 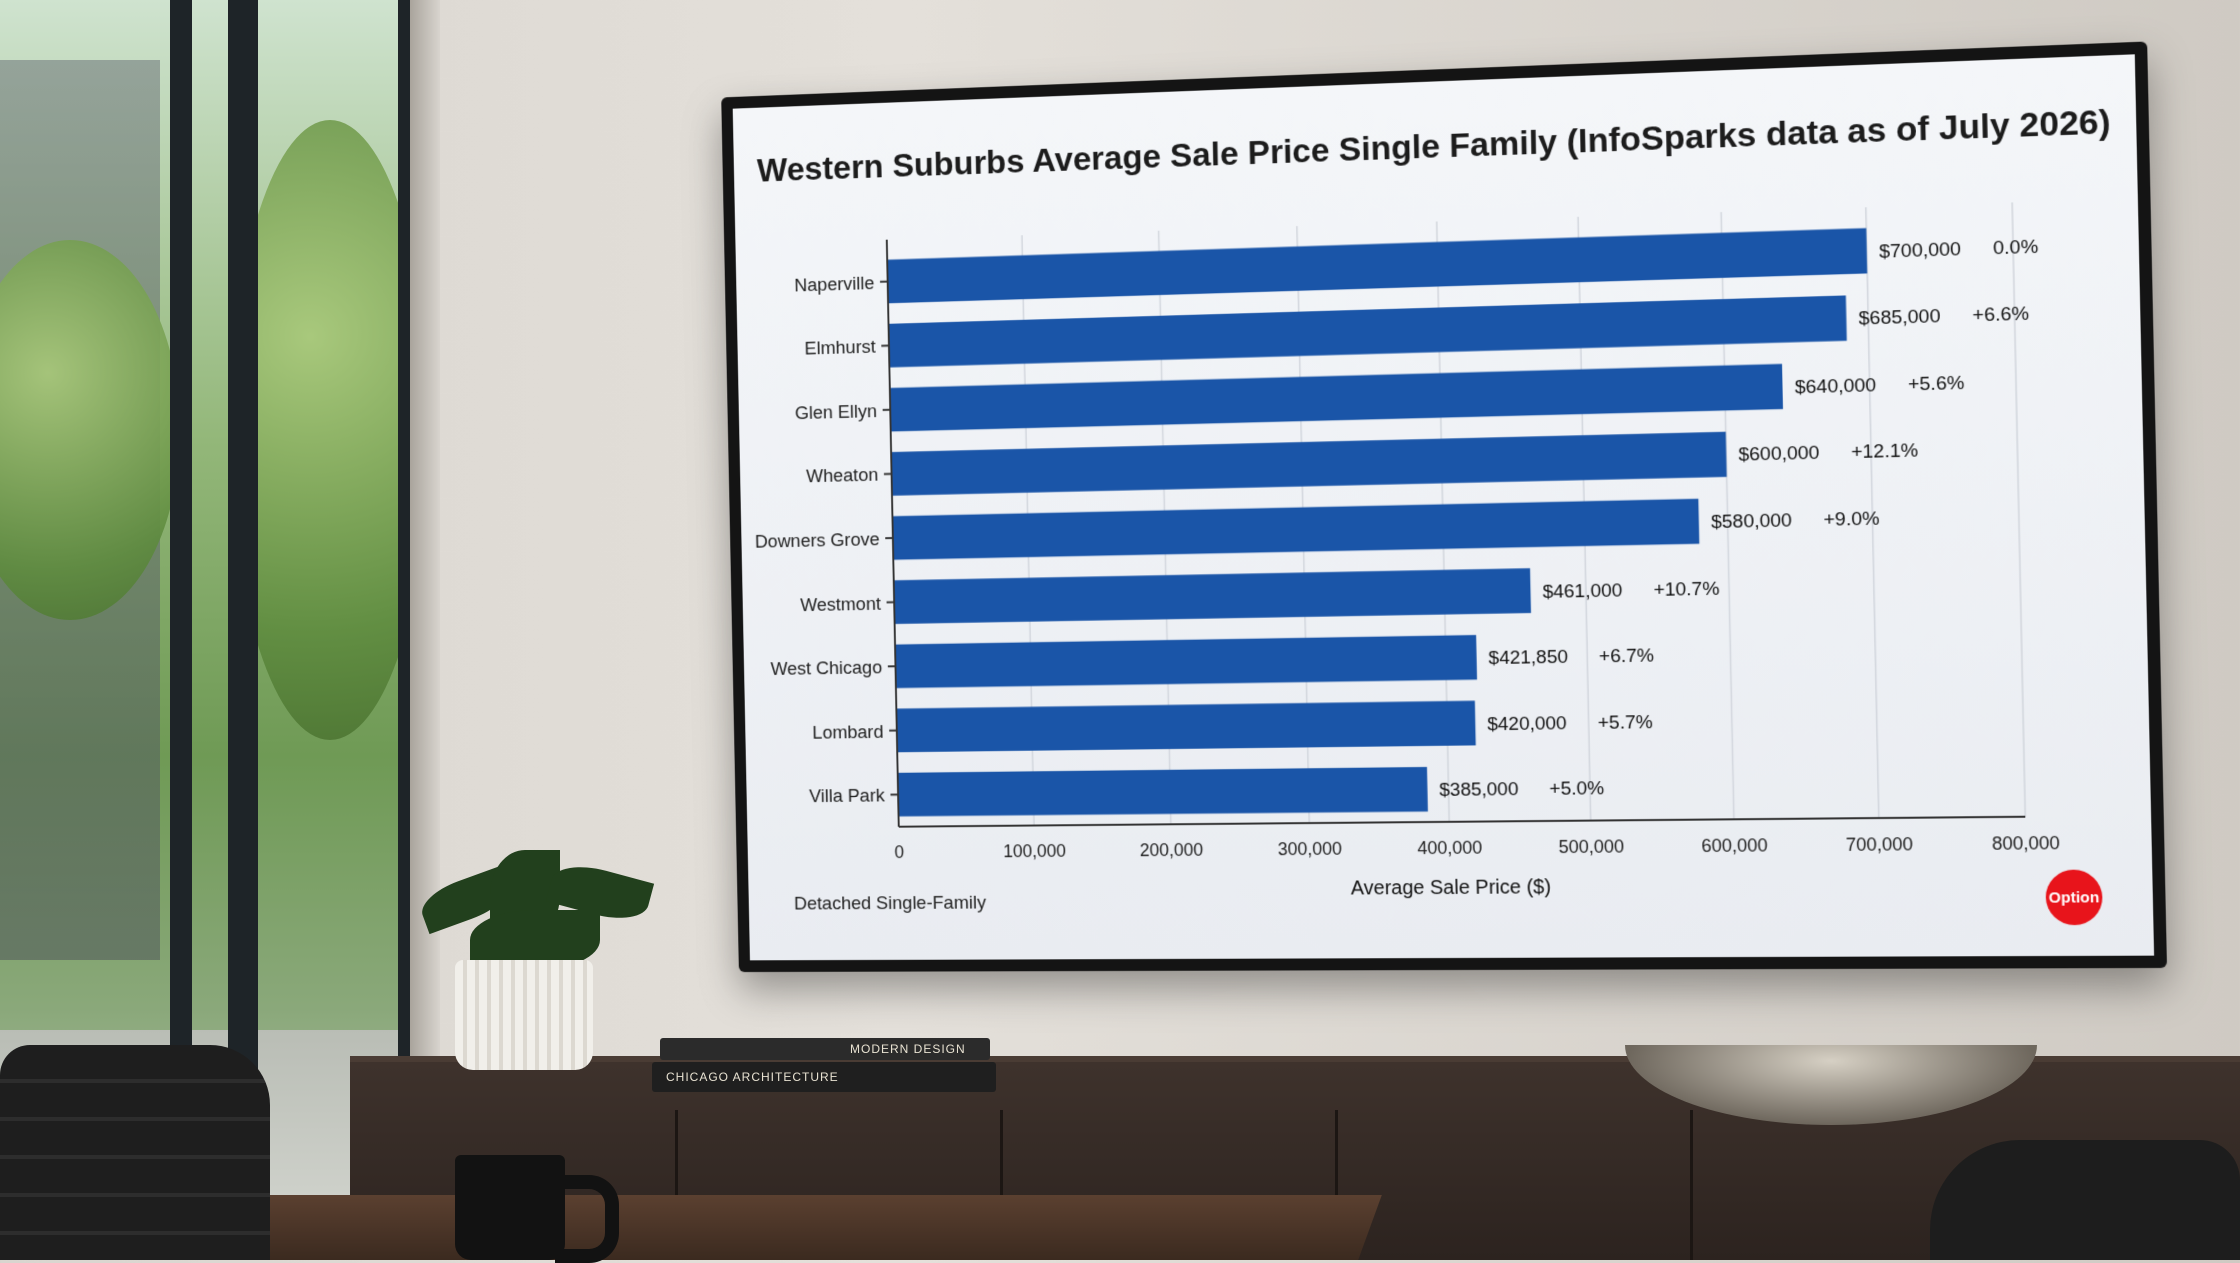 What do you see at coordinates (826, 667) in the screenshot?
I see `category-label: West Chicago` at bounding box center [826, 667].